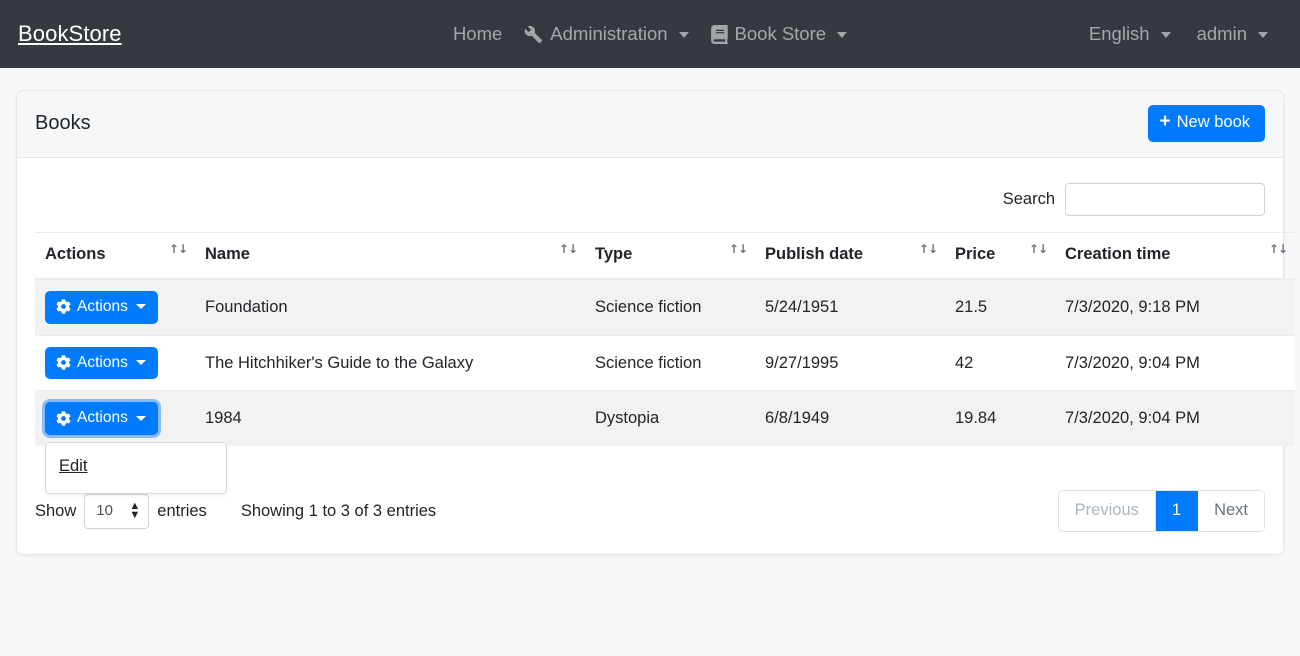 Image resolution: width=1300 pixels, height=656 pixels. What do you see at coordinates (1165, 122) in the screenshot?
I see `plus-icon: +` at bounding box center [1165, 122].